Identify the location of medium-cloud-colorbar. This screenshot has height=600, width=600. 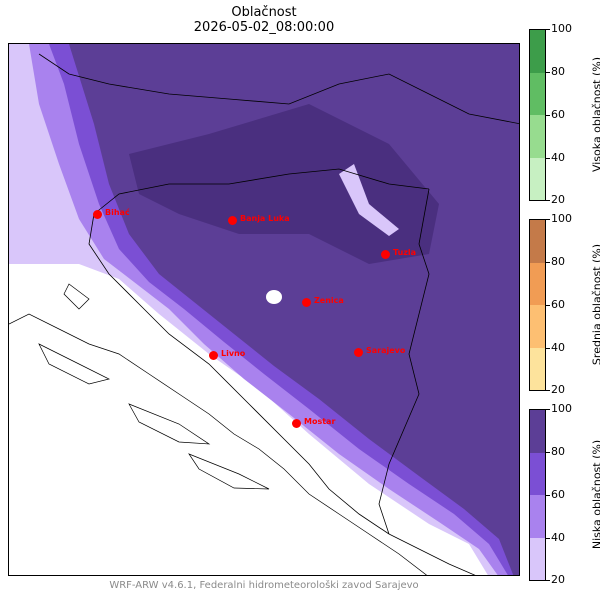
(537, 305).